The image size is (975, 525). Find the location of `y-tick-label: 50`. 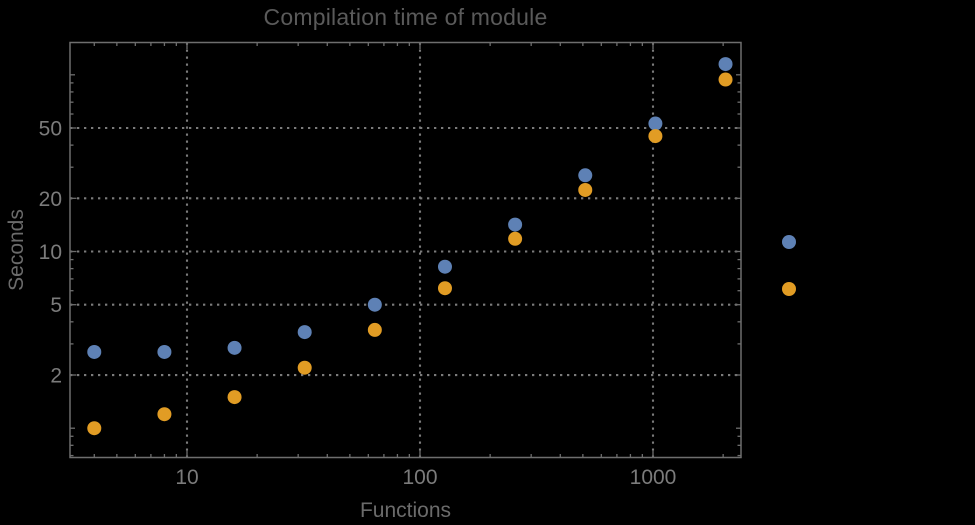

y-tick-label: 50 is located at coordinates (50, 129).